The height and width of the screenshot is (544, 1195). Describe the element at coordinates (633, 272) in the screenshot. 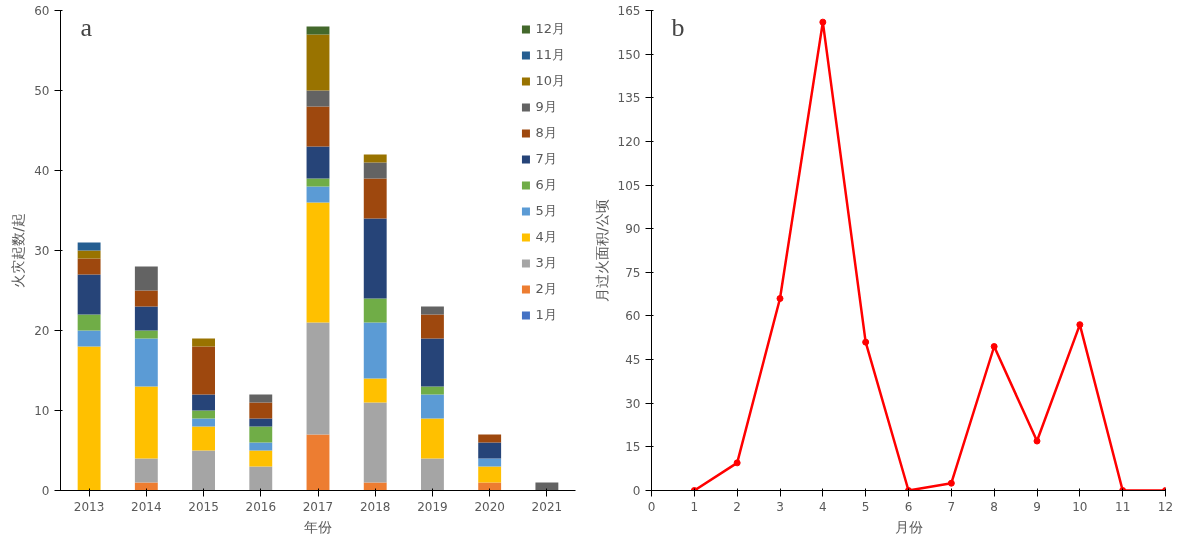

I see `y-tick-label: 75` at that location.